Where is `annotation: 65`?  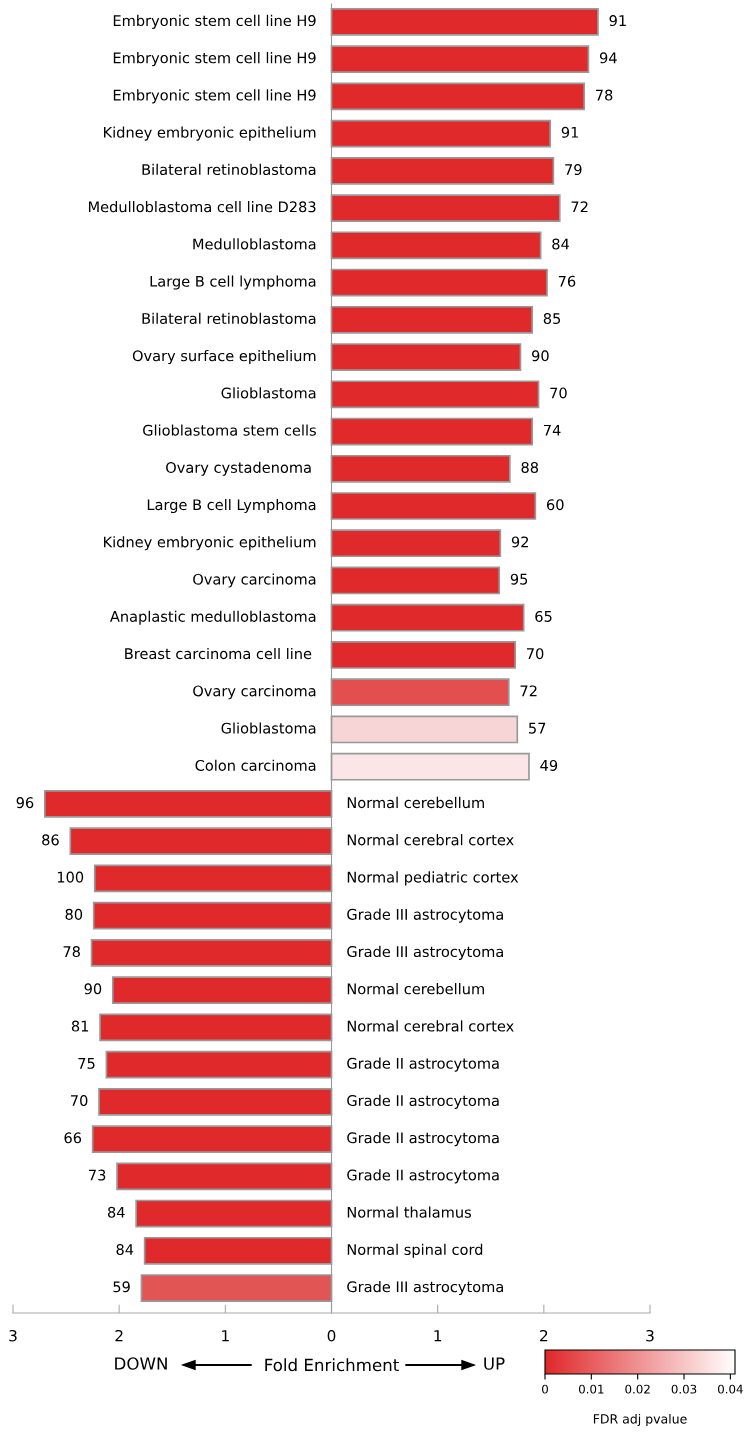 annotation: 65 is located at coordinates (543, 616).